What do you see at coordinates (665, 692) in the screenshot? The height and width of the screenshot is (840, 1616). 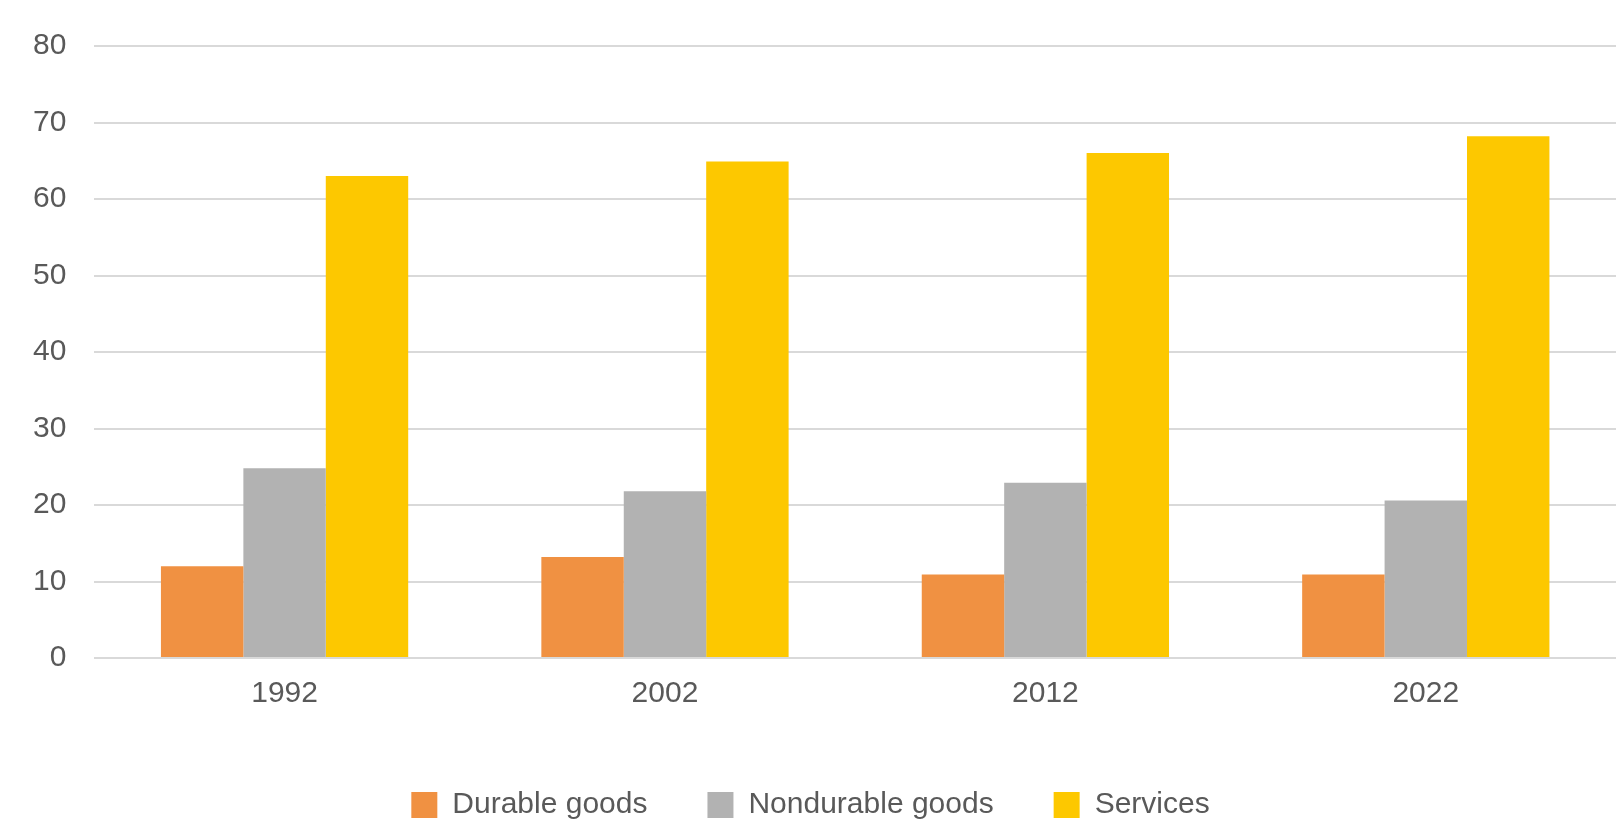 I see `x-tick-label: 2002` at bounding box center [665, 692].